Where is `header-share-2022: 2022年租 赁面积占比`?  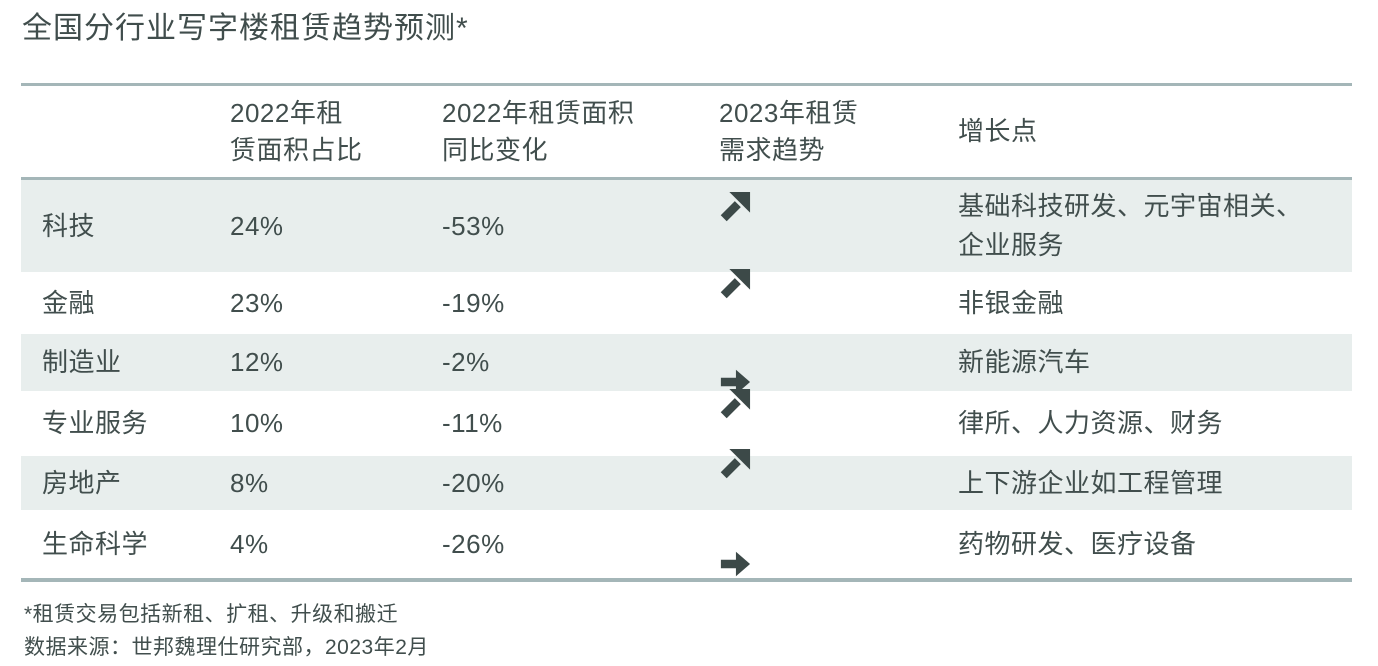
header-share-2022: 2022年租 赁面积占比 is located at coordinates (296, 131).